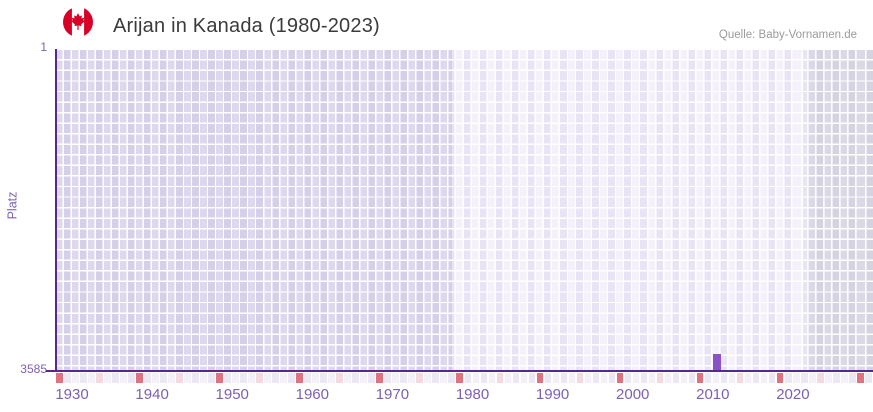 The width and height of the screenshot is (873, 412). Describe the element at coordinates (732, 378) in the screenshot. I see `year-cell-2012` at that location.